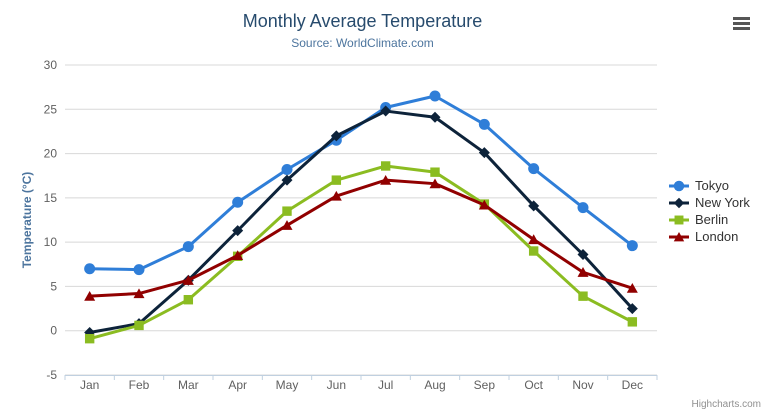 This screenshot has height=416, width=769. What do you see at coordinates (582, 385) in the screenshot?
I see `x-tick-label: Nov` at bounding box center [582, 385].